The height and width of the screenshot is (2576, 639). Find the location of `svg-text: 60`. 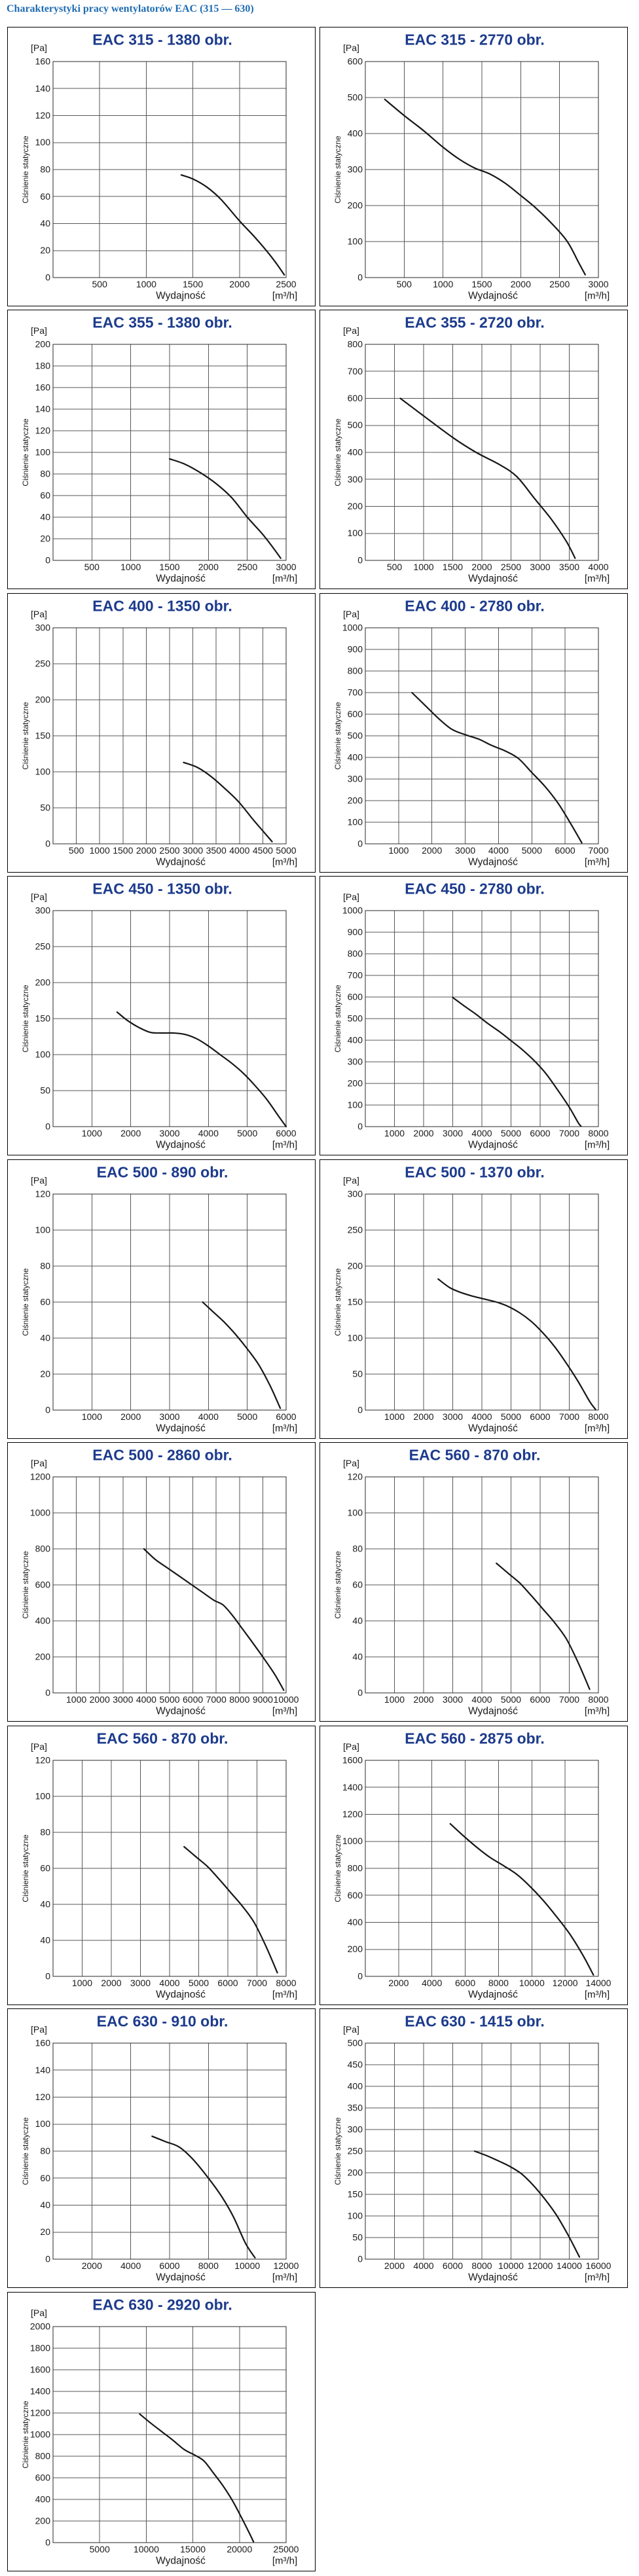

svg-text: 60 is located at coordinates (357, 1585).